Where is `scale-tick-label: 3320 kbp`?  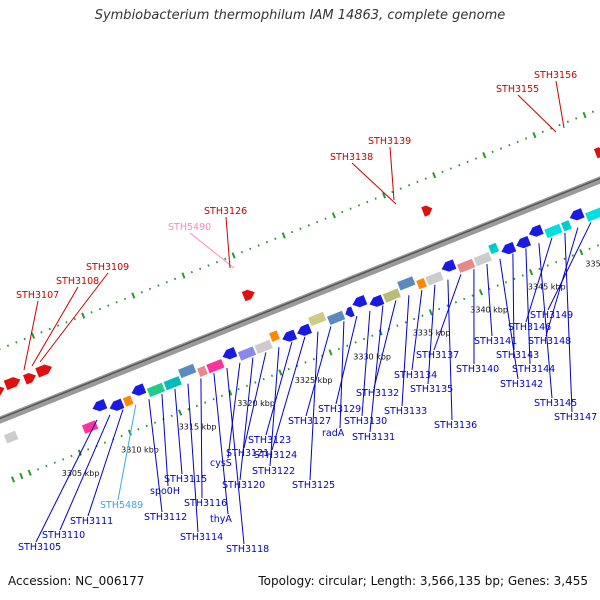
scale-tick-label: 3320 kbp is located at coordinates (256, 403).